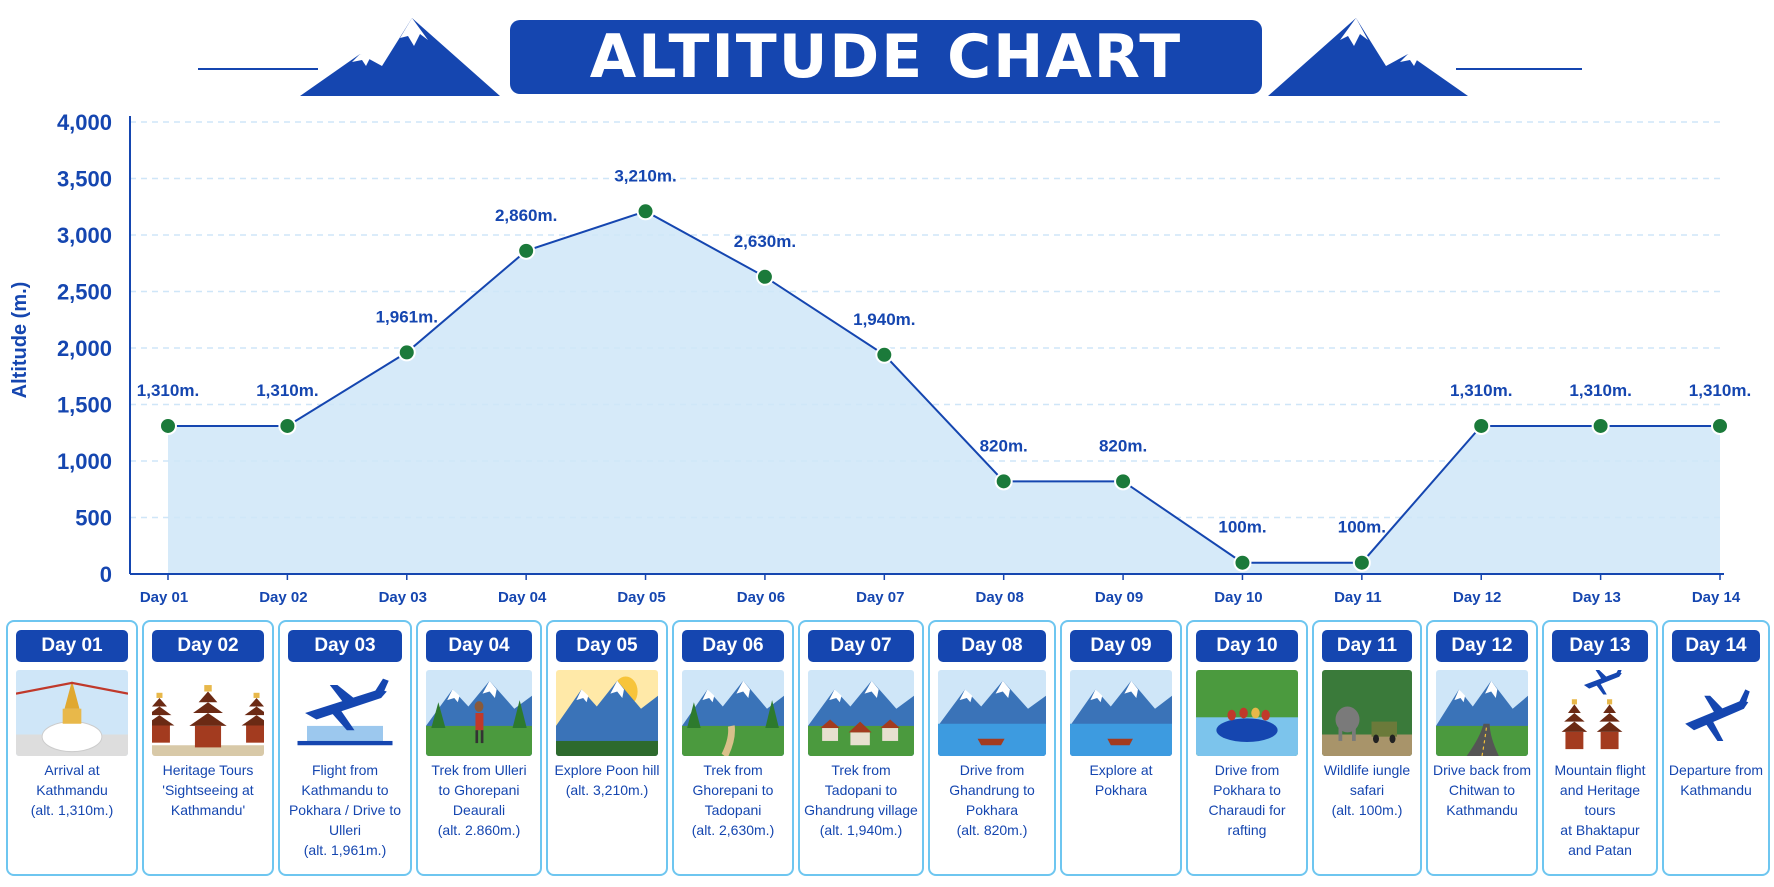  Describe the element at coordinates (84, 405) in the screenshot. I see `y-tick-label: 1,500` at that location.